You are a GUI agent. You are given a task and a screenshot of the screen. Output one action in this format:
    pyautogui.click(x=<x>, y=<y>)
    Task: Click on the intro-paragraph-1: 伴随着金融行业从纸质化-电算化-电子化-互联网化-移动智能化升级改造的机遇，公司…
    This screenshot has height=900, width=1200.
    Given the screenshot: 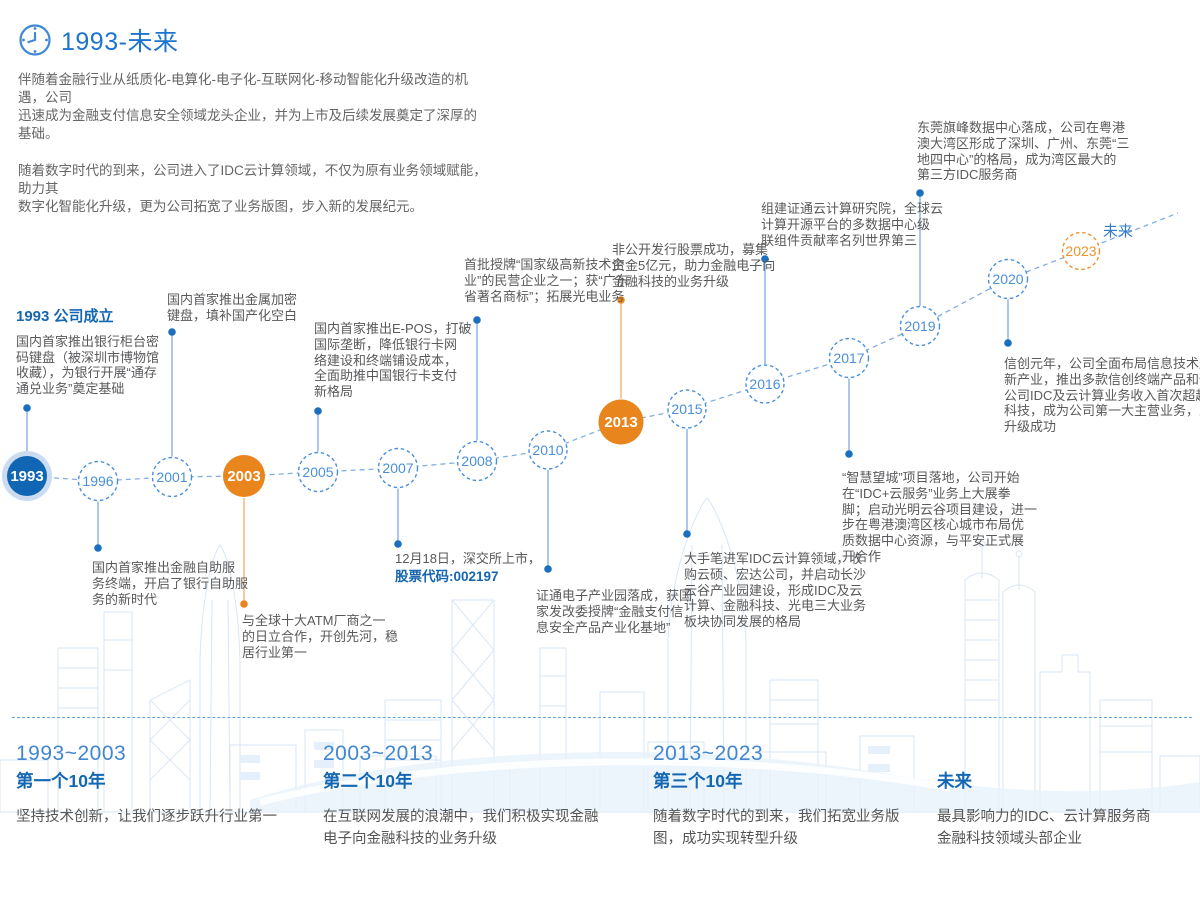 What is the action you would take?
    pyautogui.click(x=247, y=106)
    